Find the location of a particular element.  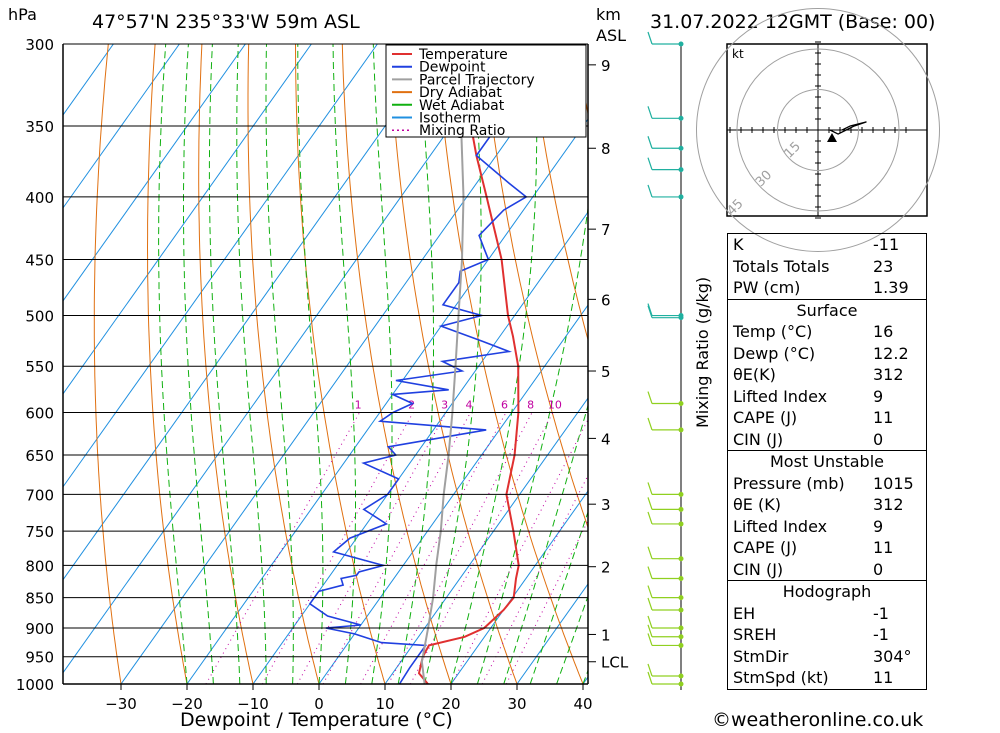

index-row: EH -1 is located at coordinates (827, 614).